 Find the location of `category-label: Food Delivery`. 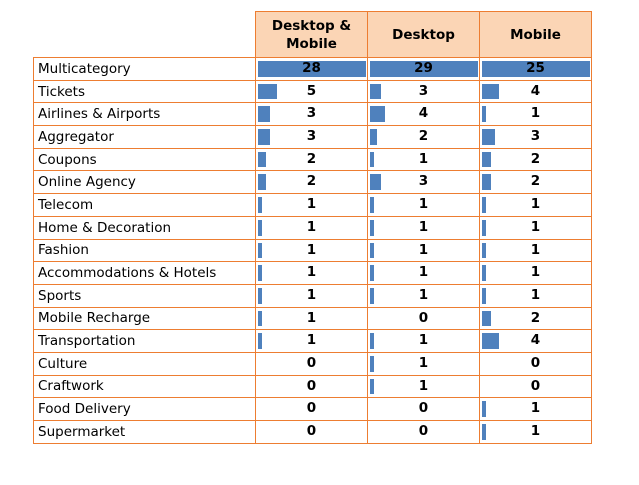

category-label: Food Delivery is located at coordinates (144, 409).